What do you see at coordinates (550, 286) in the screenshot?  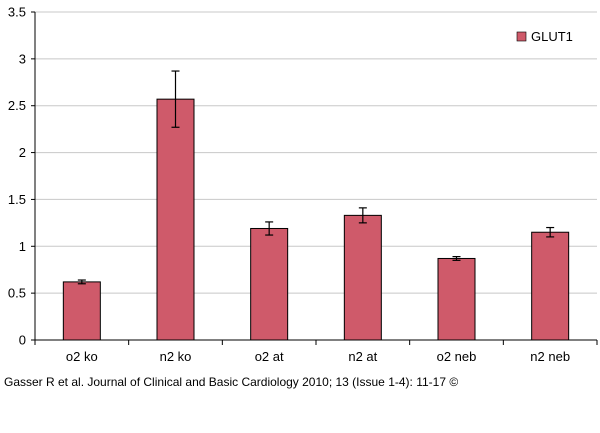 I see `bar-n2-neb` at bounding box center [550, 286].